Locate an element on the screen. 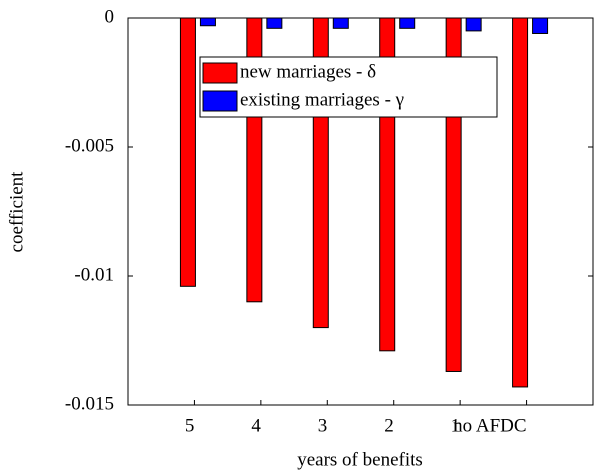  y-tick-label: 0 is located at coordinates (110, 16).